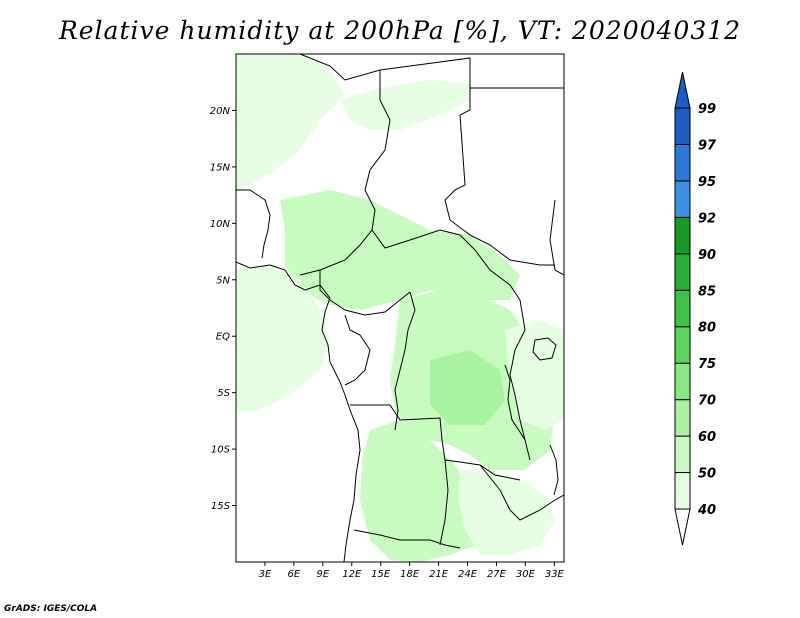 This screenshot has width=800, height=618. What do you see at coordinates (534, 375) in the screenshot?
I see `humidity-area-east` at bounding box center [534, 375].